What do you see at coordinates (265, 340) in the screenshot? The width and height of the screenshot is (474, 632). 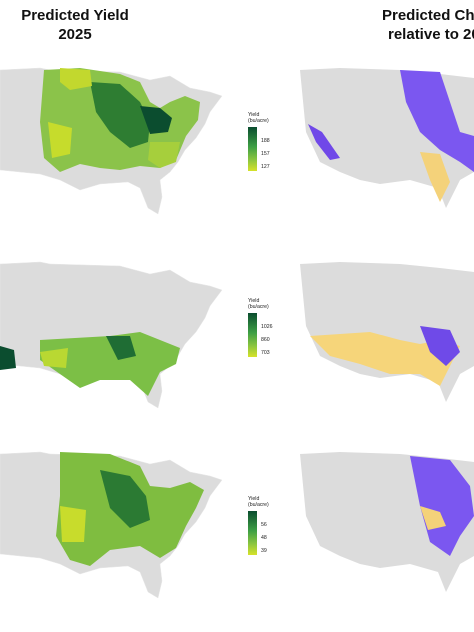 I see `legend-tick: 860` at bounding box center [265, 340].